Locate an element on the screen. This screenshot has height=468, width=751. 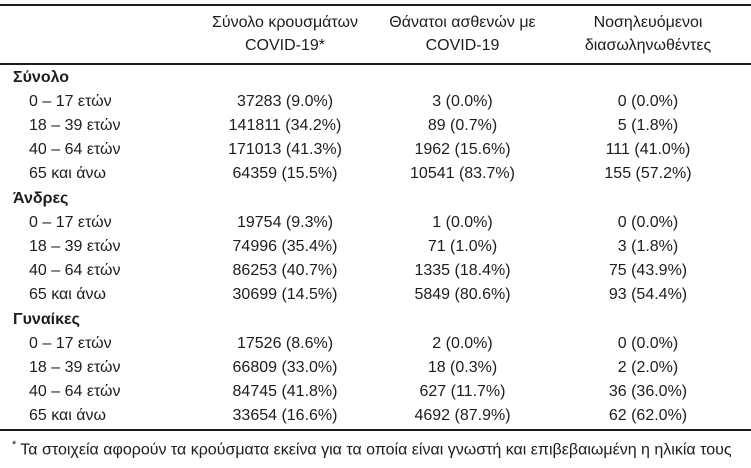
cases-value: 171013 (41.3%) is located at coordinates (285, 149).